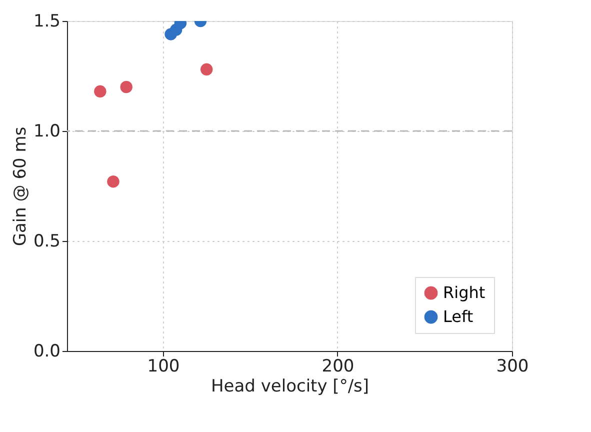  Describe the element at coordinates (163, 366) in the screenshot. I see `x-tick-label: 100` at that location.